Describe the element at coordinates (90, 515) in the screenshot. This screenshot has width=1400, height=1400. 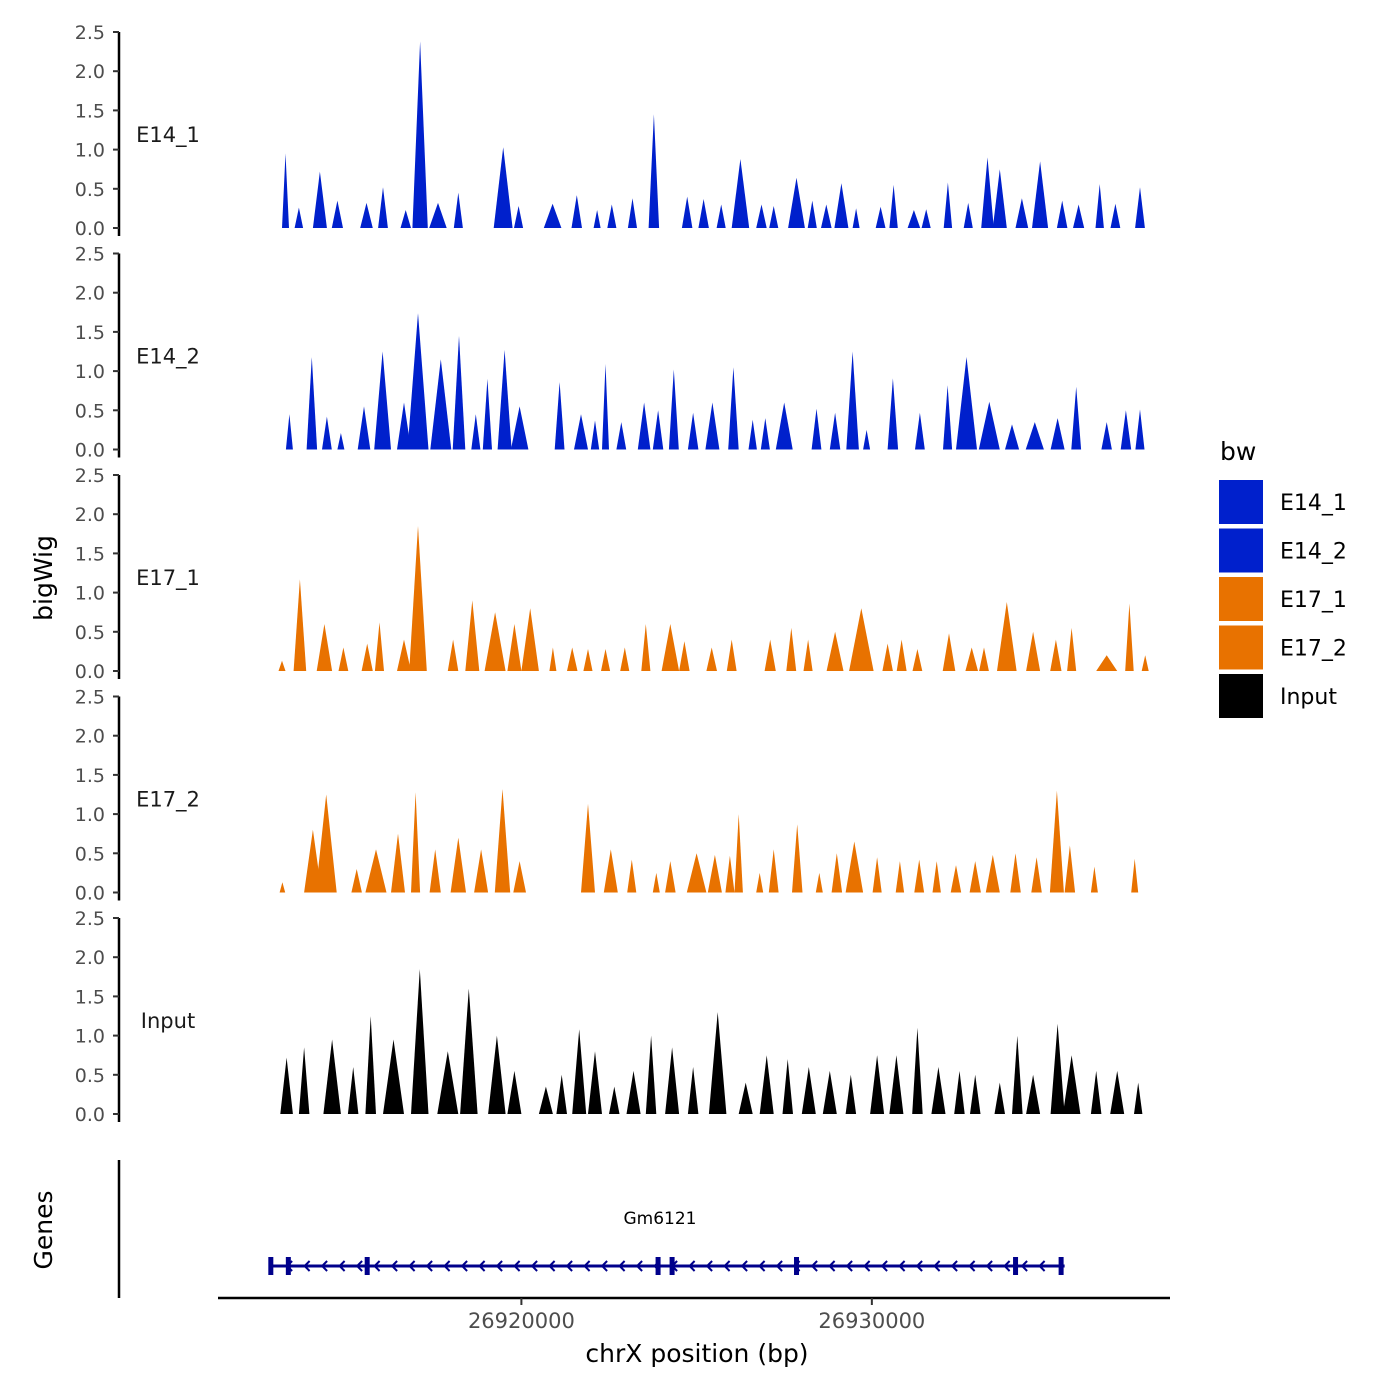
I see `y-tick-label: 2.0` at that location.